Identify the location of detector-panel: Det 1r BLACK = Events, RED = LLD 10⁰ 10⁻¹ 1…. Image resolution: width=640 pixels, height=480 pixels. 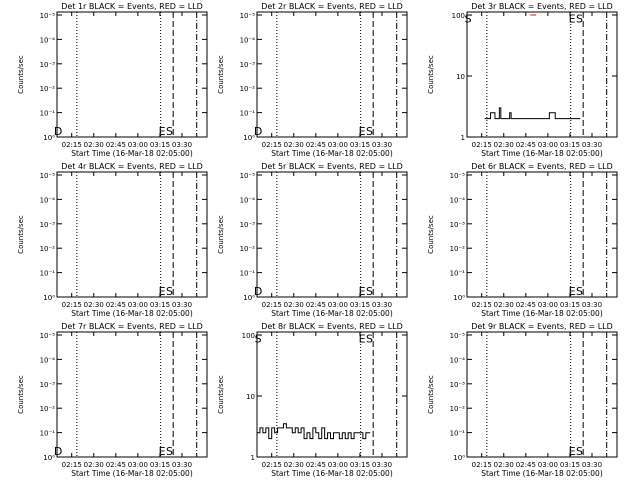
(112, 80).